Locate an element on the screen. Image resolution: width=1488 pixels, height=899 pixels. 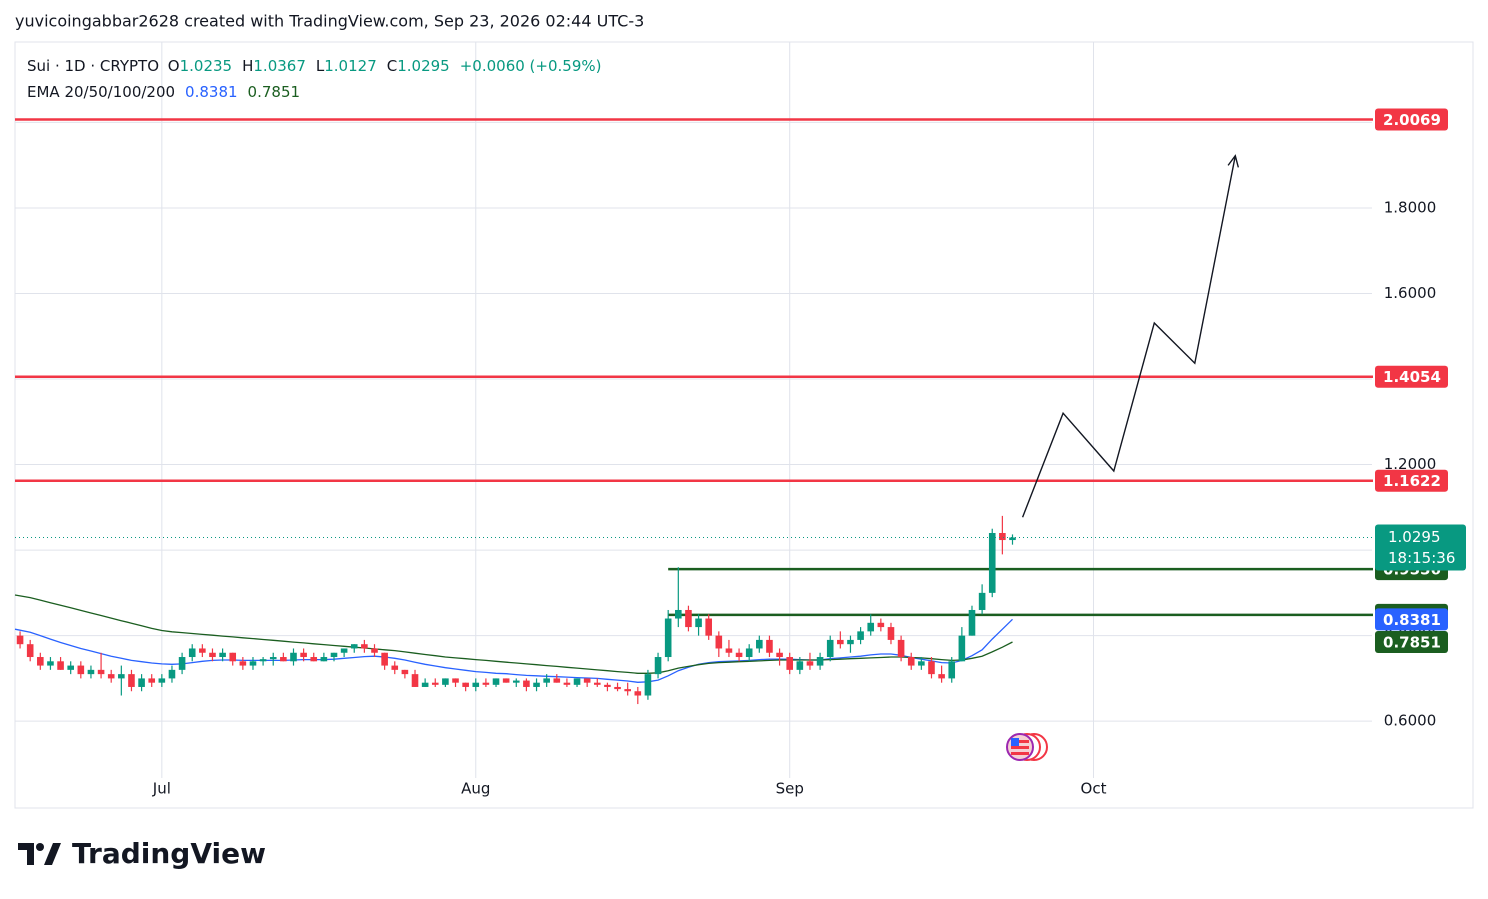
ohlc-value: 1.0127 is located at coordinates (350, 66).